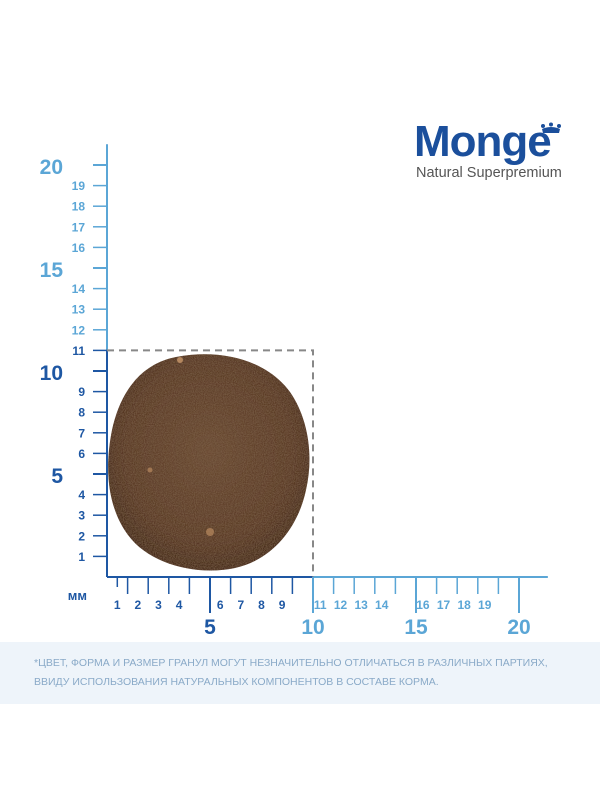 Image resolution: width=600 pixels, height=800 pixels. I want to click on unit-label: мм, so click(77, 595).